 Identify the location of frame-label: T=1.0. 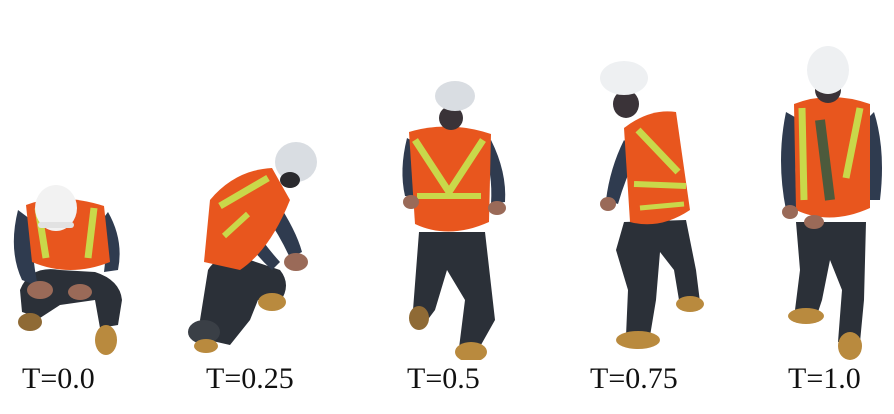
(824, 378).